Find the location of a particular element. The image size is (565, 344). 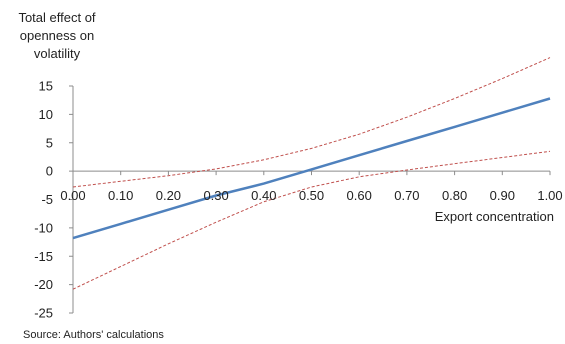

x-tick-label: 0.00 is located at coordinates (72, 195).